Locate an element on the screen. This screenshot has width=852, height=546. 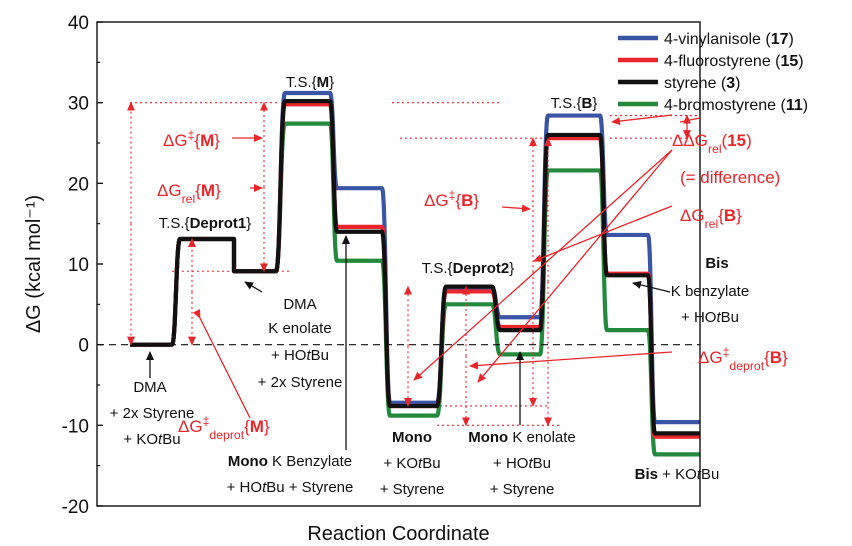
label-dma-hotbu: + HOtBu is located at coordinates (300, 355).